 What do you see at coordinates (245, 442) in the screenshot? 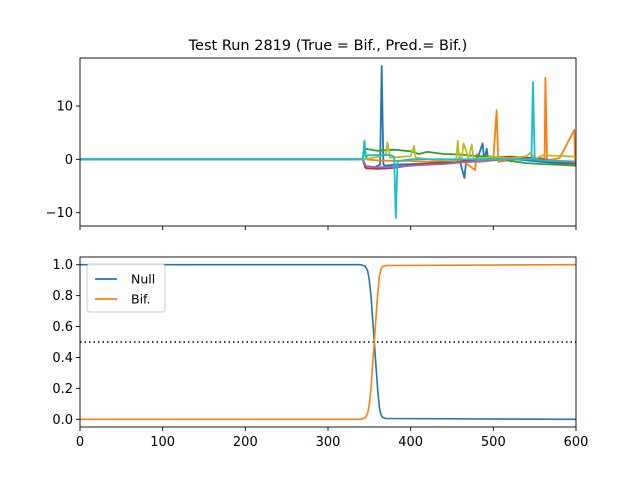
I see `x-tick-label-2: 200` at bounding box center [245, 442].